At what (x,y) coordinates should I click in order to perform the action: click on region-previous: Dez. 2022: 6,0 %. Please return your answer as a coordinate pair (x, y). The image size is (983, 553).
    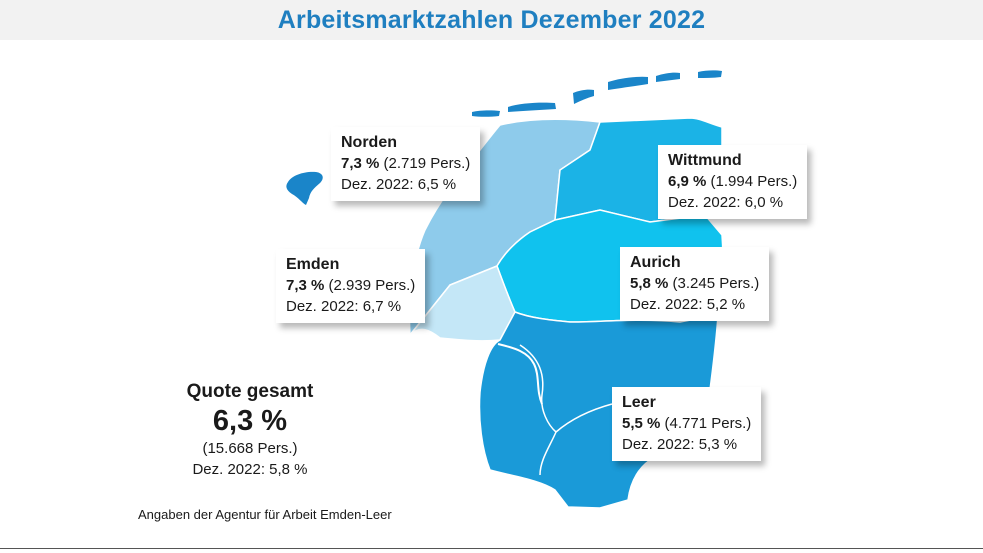
    Looking at the image, I should click on (726, 202).